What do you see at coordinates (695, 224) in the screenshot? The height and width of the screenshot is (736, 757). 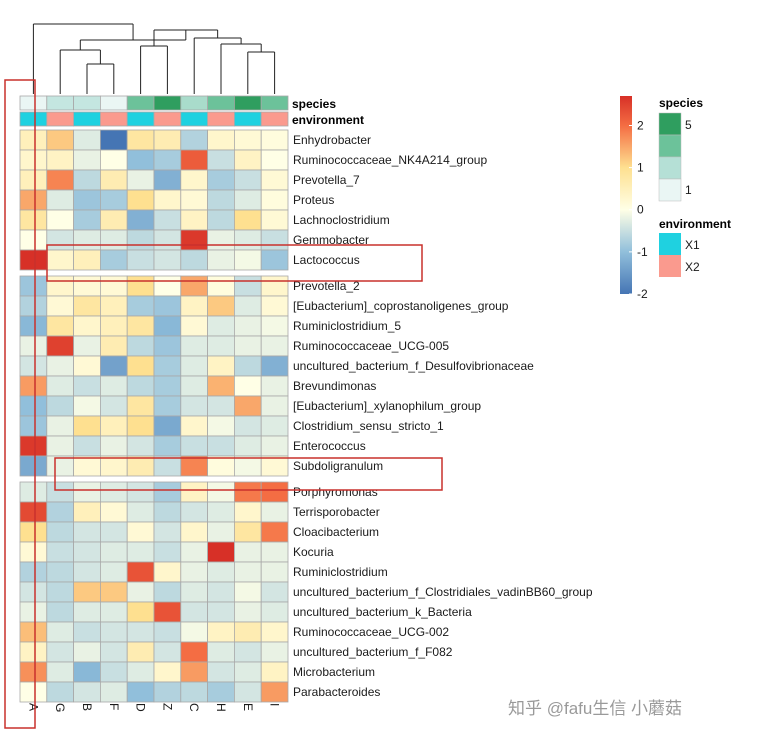 I see `environment-legend-title: environment` at bounding box center [695, 224].